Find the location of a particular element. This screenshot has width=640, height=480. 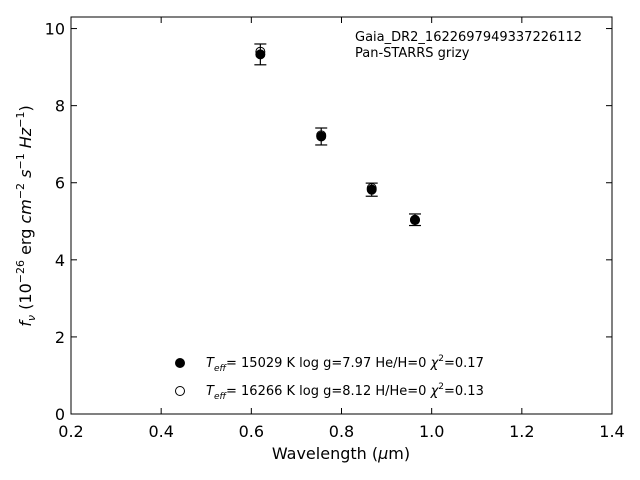

legend-marker-filled is located at coordinates (180, 363).